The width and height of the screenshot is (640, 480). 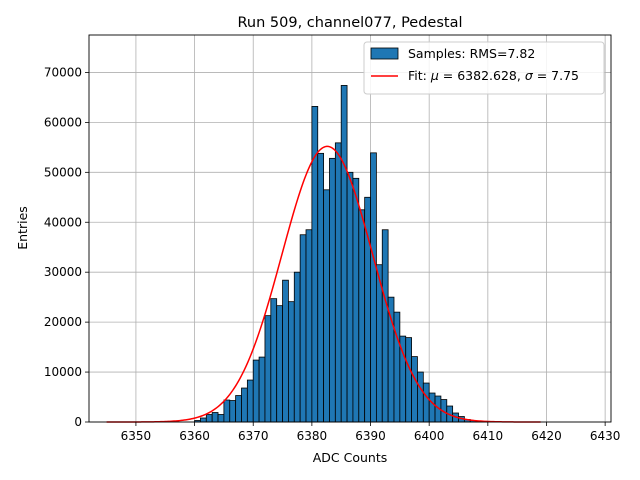 What do you see at coordinates (63, 372) in the screenshot?
I see `y-tick-label: 10000` at bounding box center [63, 372].